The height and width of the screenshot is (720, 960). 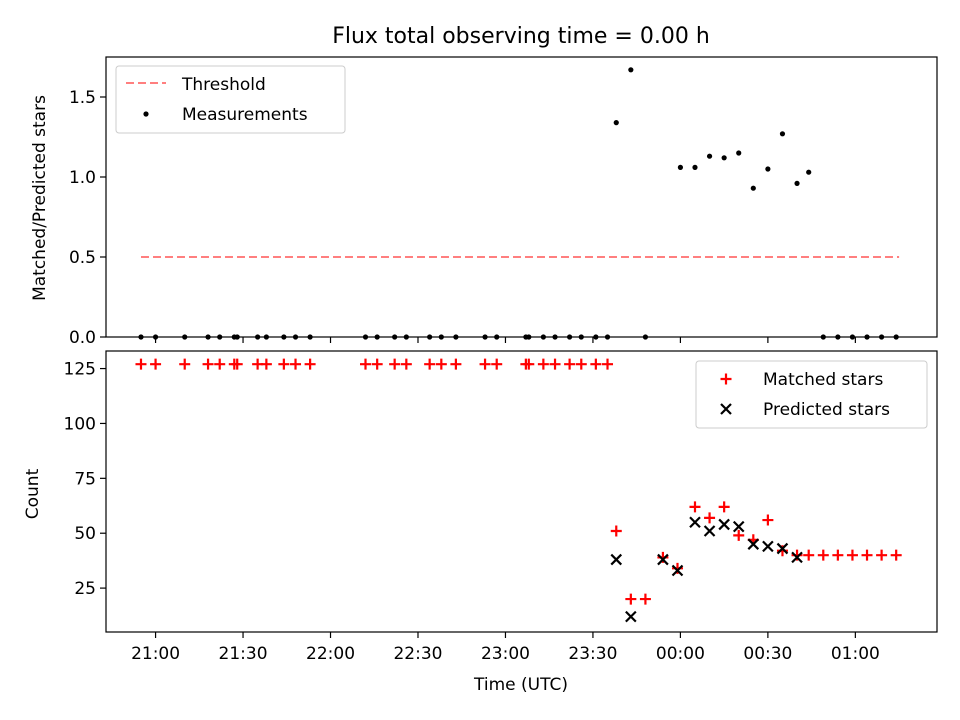 What do you see at coordinates (80, 370) in the screenshot?
I see `bottom-y-tick-label: 125` at bounding box center [80, 370].